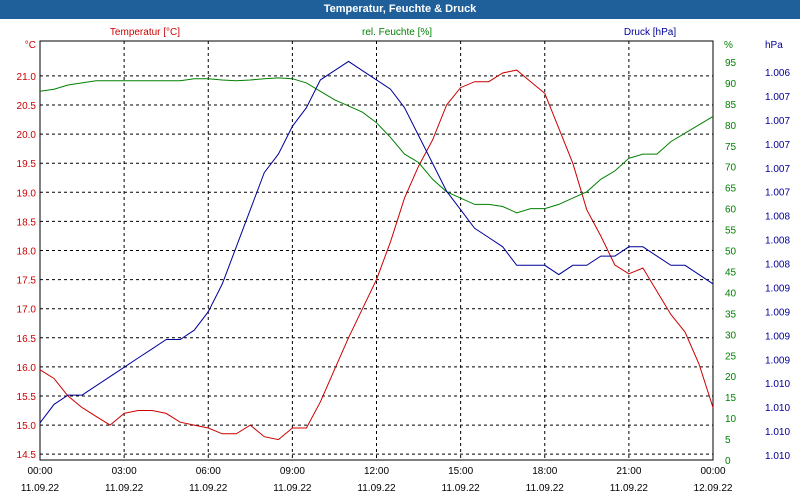  What do you see at coordinates (777, 73) in the screenshot?
I see `pressure-tick-label: 1.006` at bounding box center [777, 73].